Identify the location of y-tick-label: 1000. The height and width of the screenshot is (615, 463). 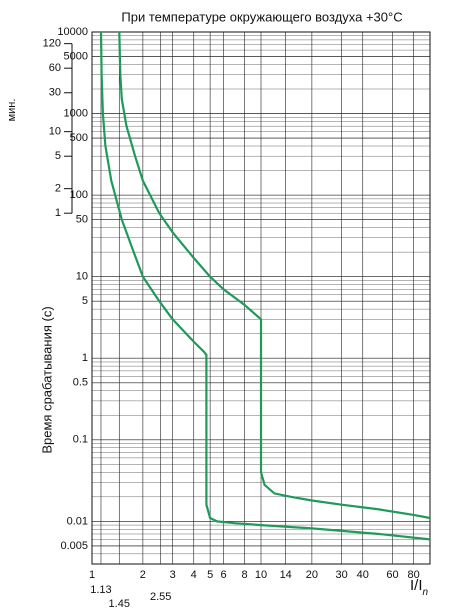
(76, 113).